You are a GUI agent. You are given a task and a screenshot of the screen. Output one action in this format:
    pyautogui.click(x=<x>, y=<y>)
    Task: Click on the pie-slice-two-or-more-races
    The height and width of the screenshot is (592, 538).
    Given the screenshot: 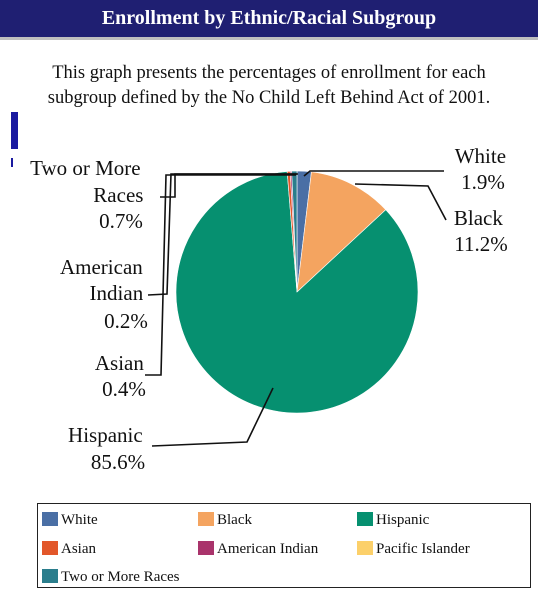 What is the action you would take?
    pyautogui.click(x=294, y=231)
    